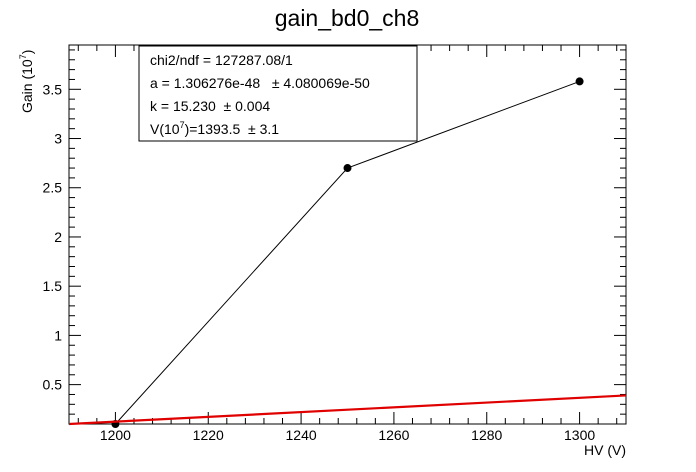  I want to click on x-tick-labels: 1200 1220 1240 1260 1280 1300, so click(348, 435).